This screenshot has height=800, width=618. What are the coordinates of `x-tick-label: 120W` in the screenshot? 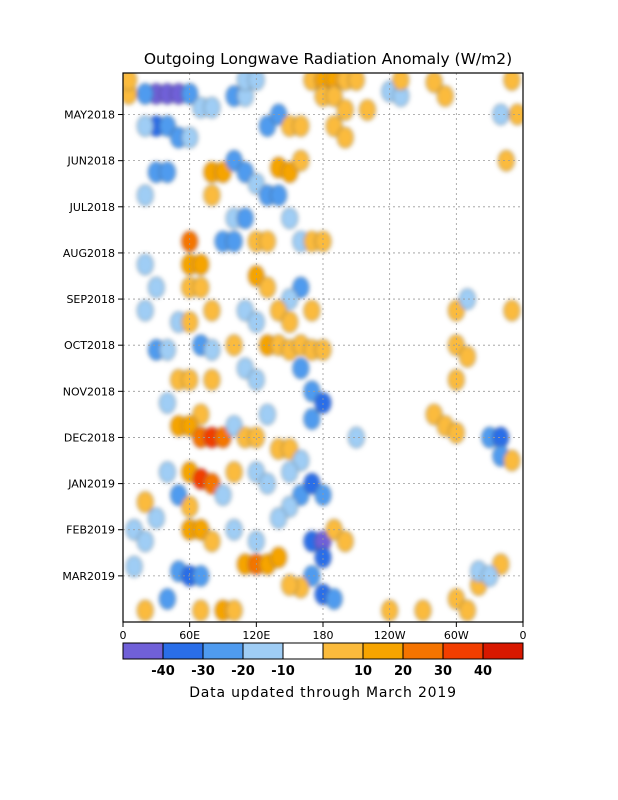 It's located at (390, 635).